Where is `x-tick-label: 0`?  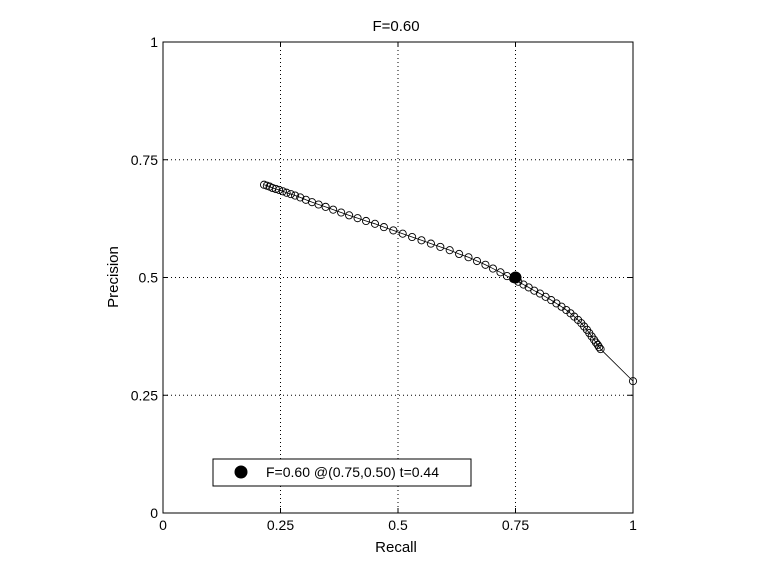
x-tick-label: 0 is located at coordinates (163, 525).